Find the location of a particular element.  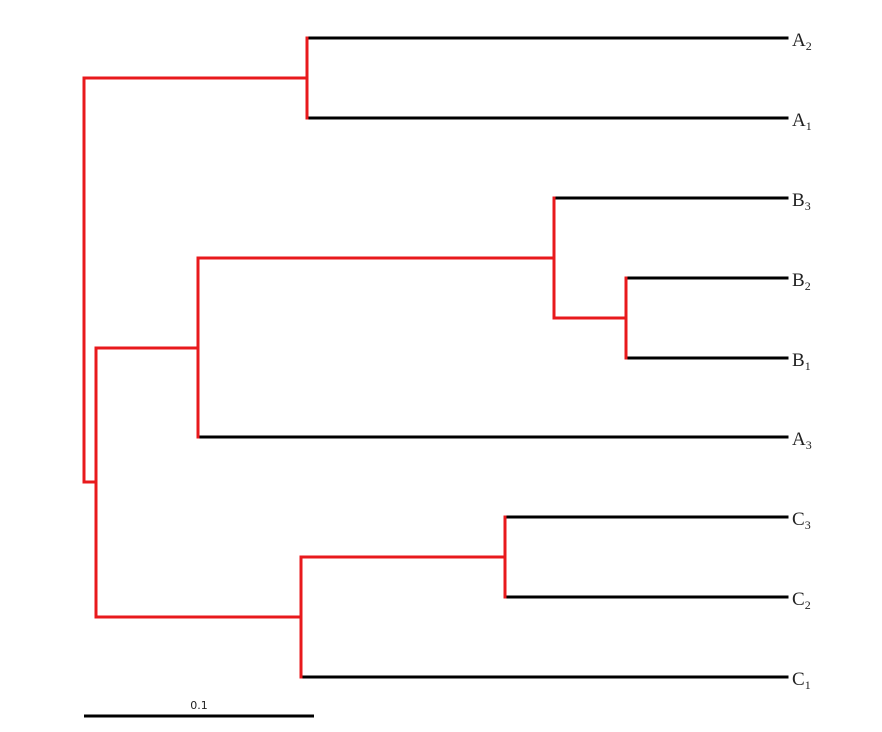

leaf-label-b2: B2 is located at coordinates (801, 281).